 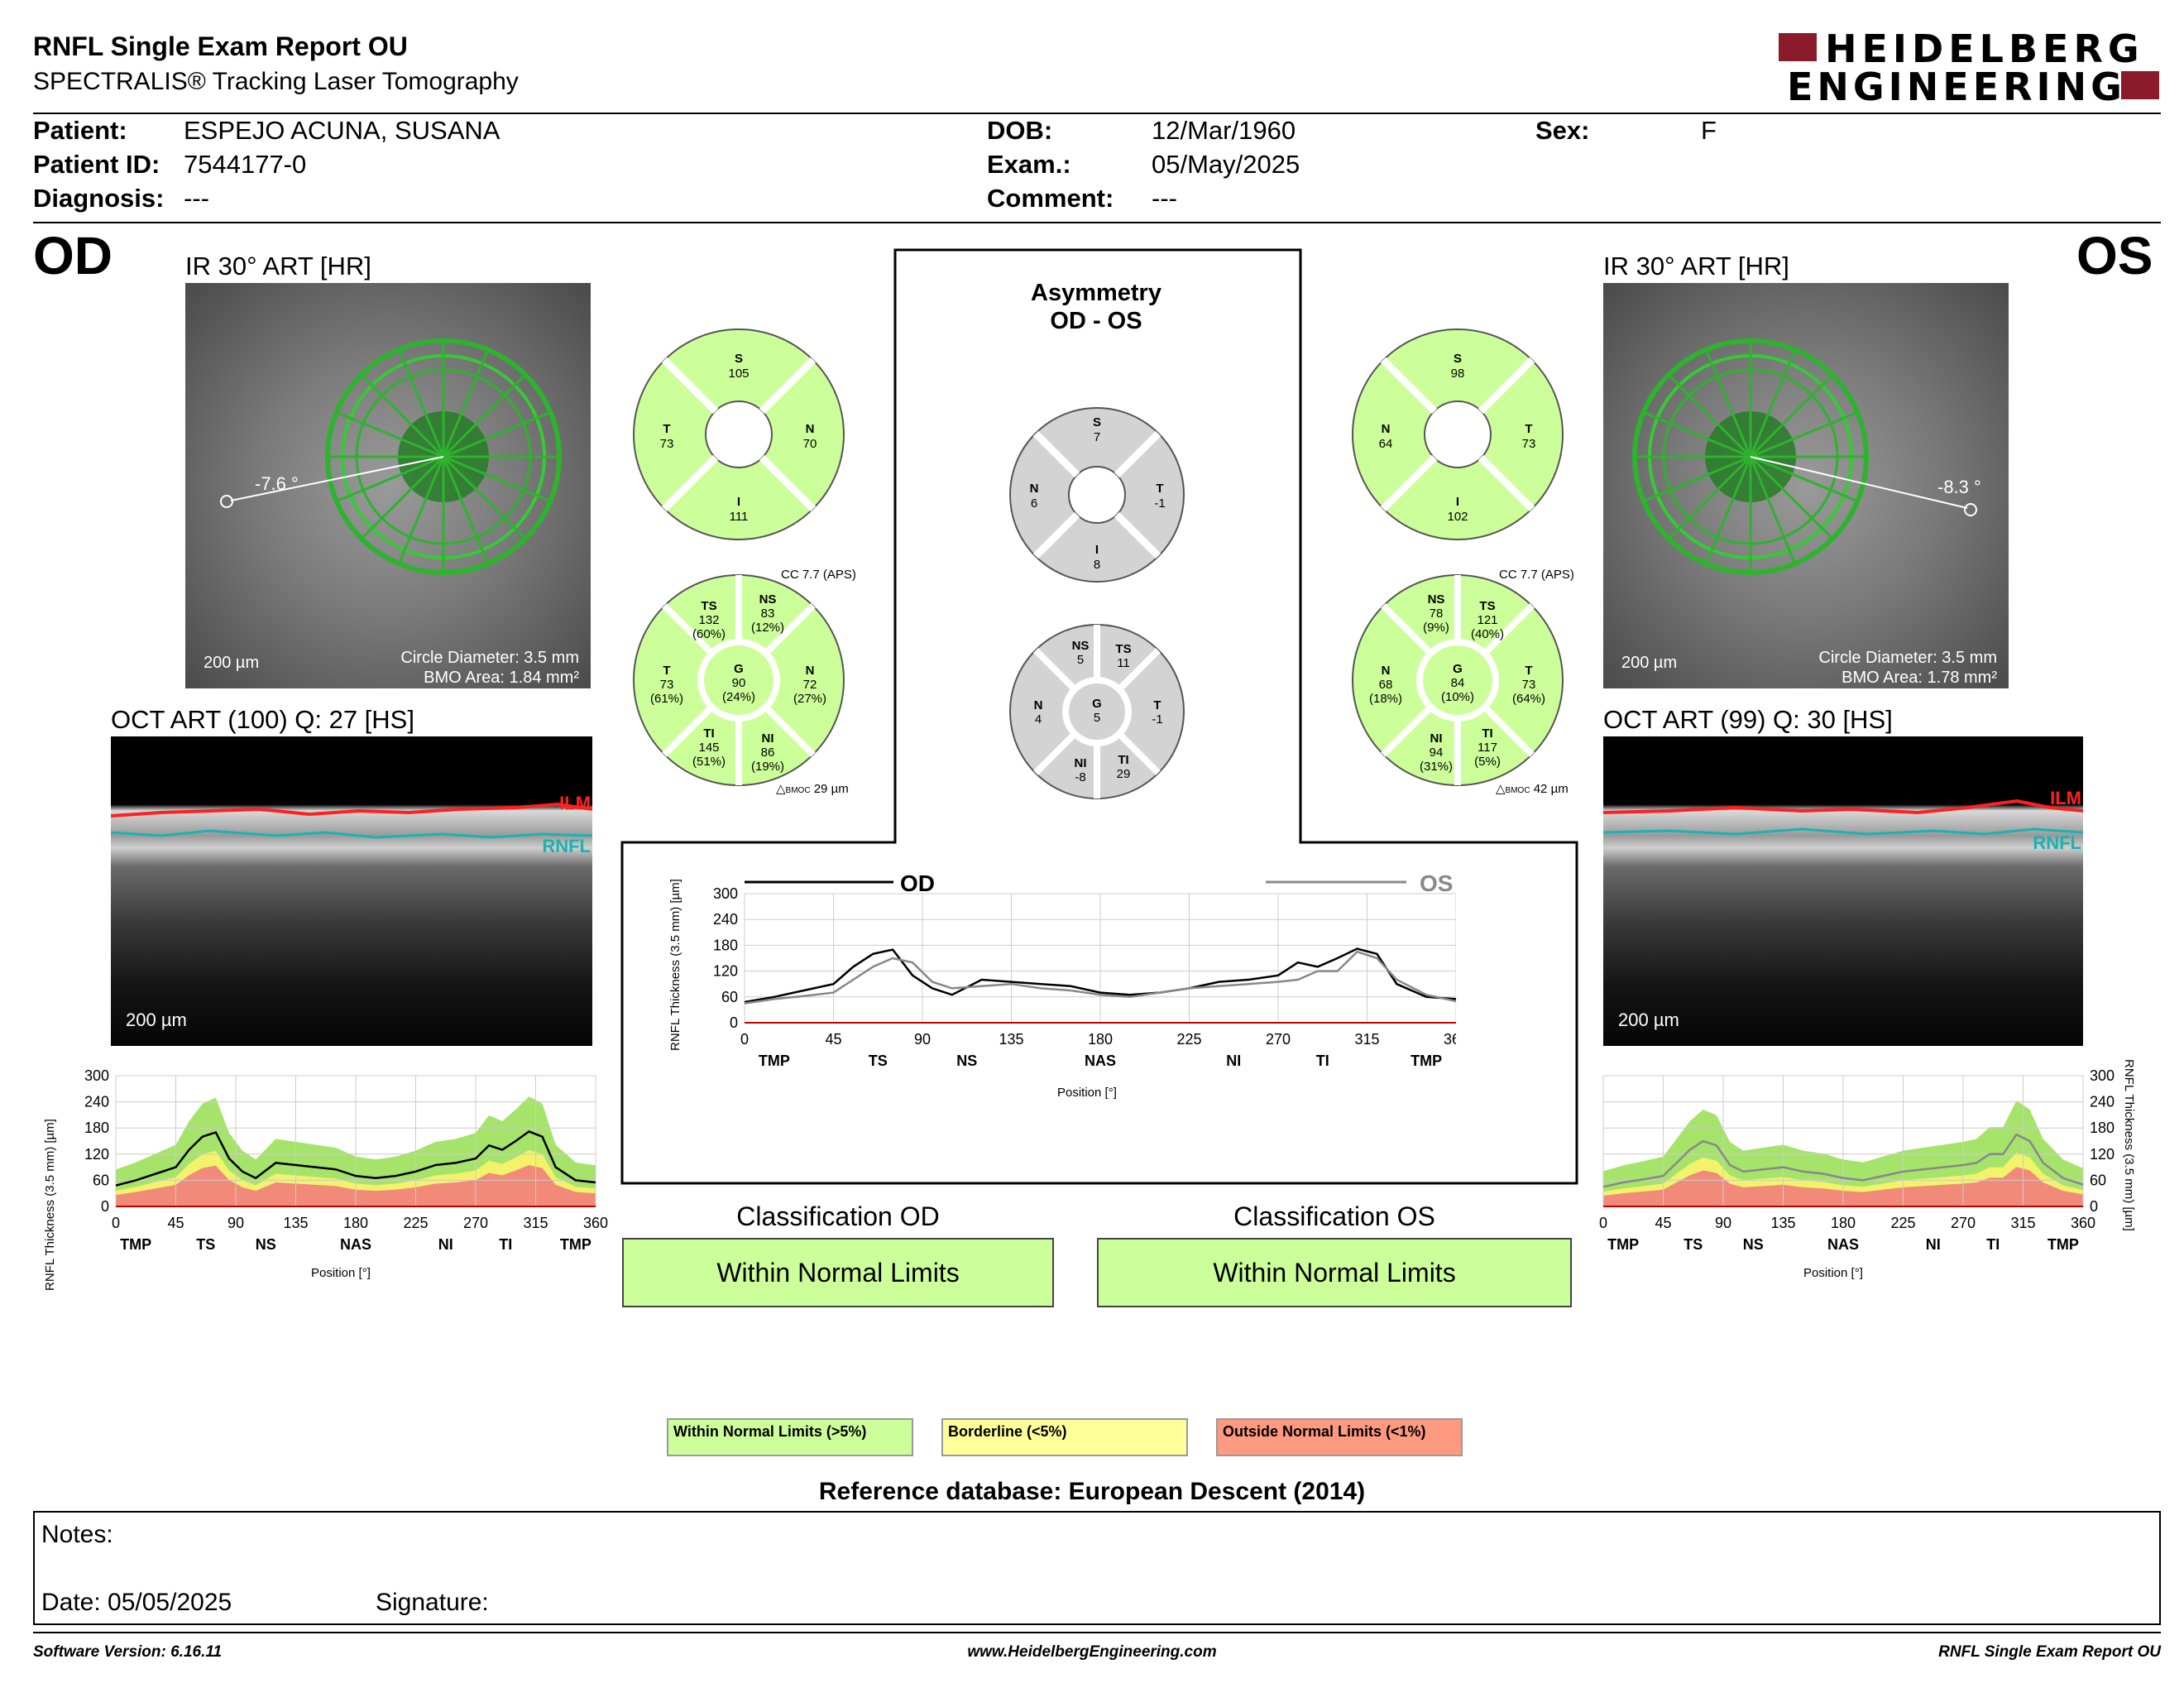 I want to click on patient-name: ESPEJO ACUNA, SUSANA, so click(x=342, y=130).